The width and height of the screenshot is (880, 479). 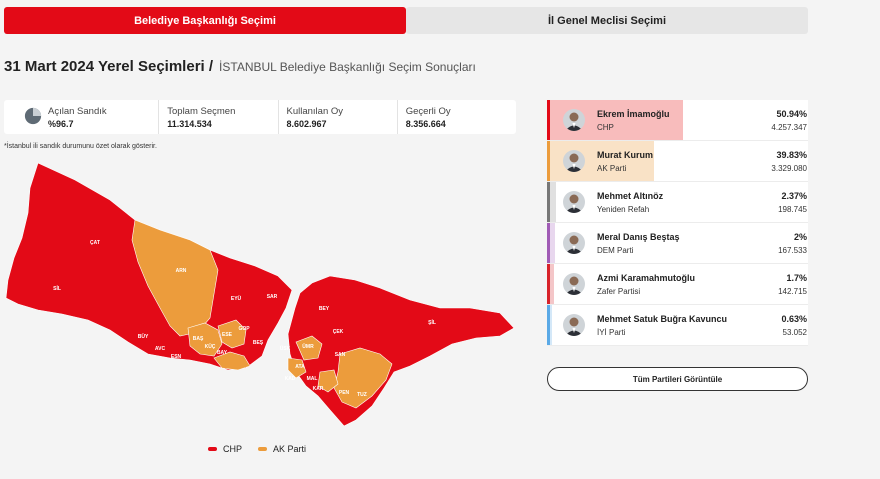 What do you see at coordinates (611, 332) in the screenshot?
I see `candidate-party: İYİ Parti` at bounding box center [611, 332].